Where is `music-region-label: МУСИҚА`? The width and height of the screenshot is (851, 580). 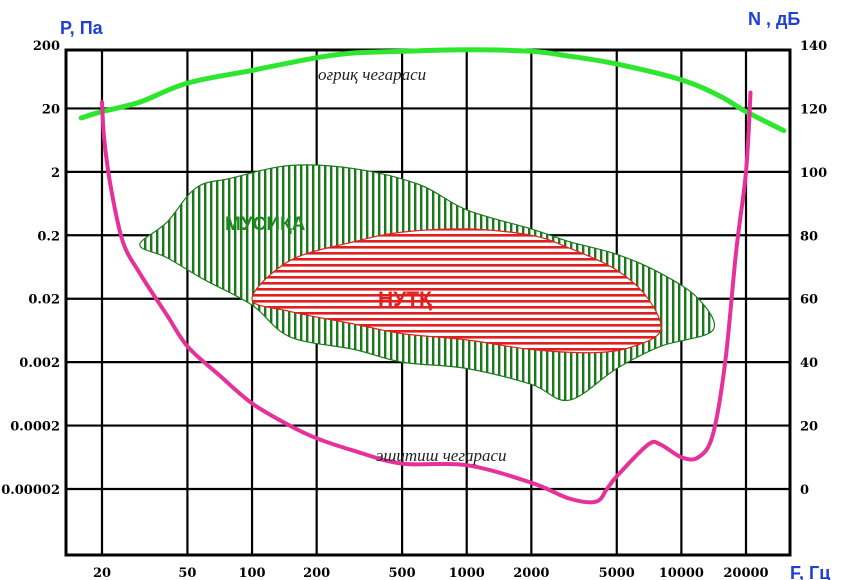 music-region-label: МУСИҚА is located at coordinates (265, 224).